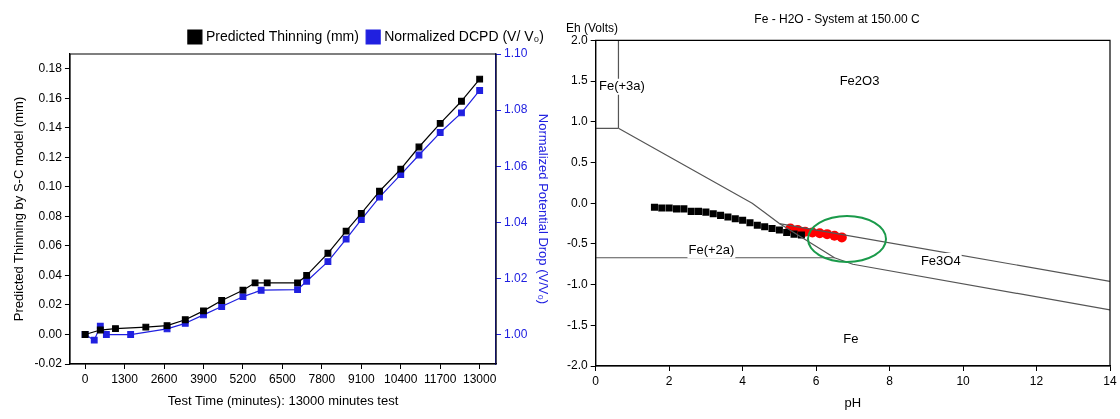 This screenshot has width=1120, height=419. Describe the element at coordinates (50, 97) in the screenshot. I see `y-tick-label: 0.16` at that location.